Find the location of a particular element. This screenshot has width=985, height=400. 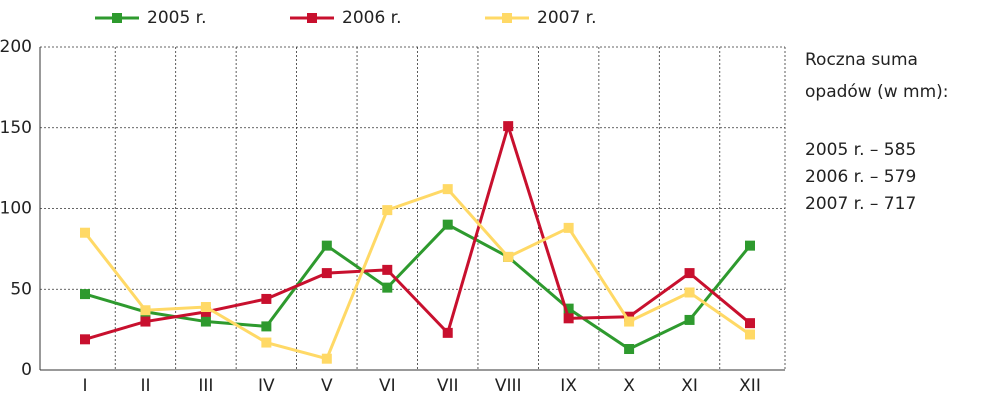

x-tick-label: VIII is located at coordinates (508, 386).